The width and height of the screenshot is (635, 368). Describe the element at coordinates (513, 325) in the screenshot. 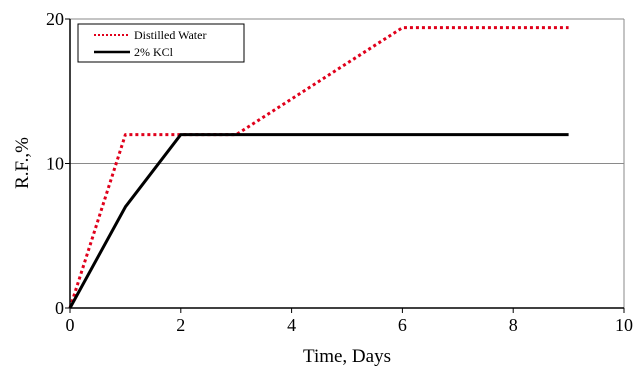

I see `x-tick-label: 8` at that location.